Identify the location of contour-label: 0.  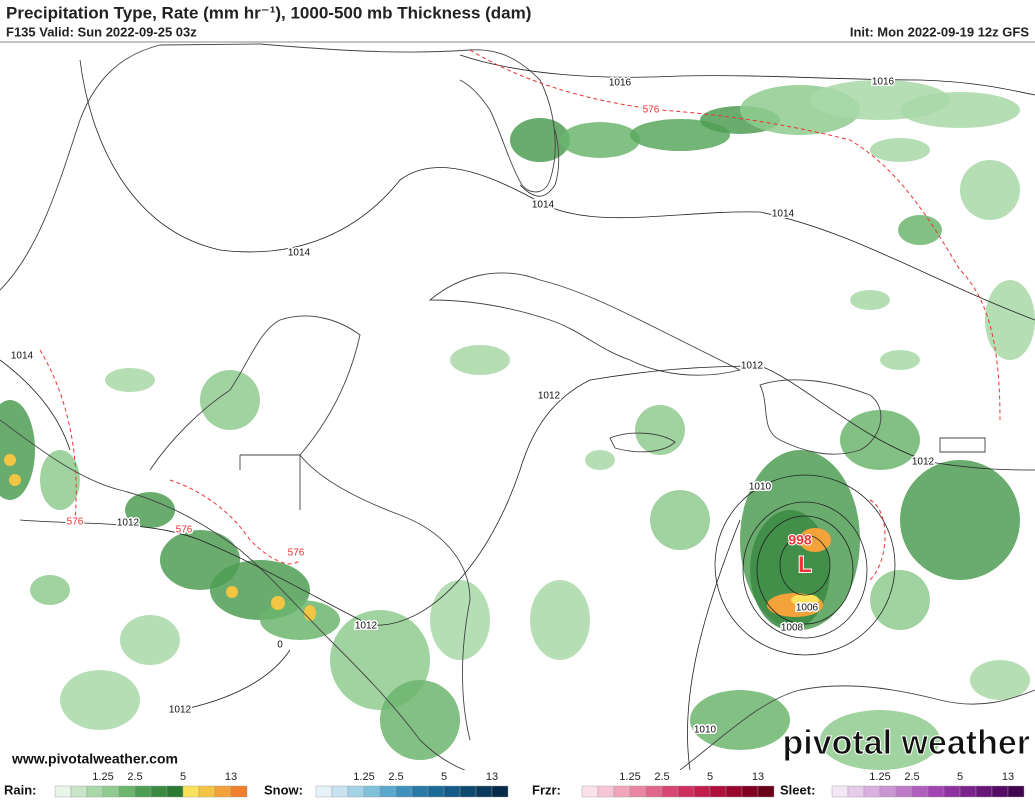
(280, 645).